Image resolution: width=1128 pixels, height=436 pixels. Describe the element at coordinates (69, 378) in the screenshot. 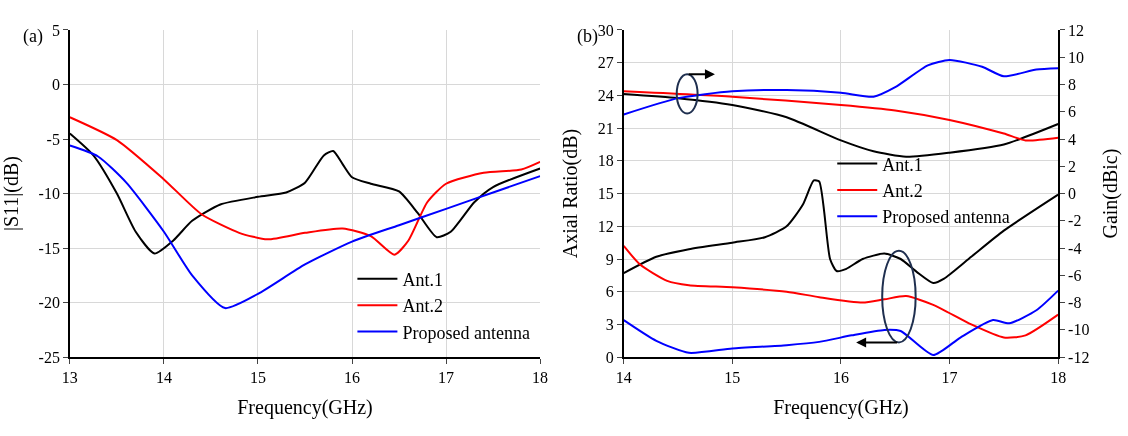

I see `x-tick-label: 13` at that location.